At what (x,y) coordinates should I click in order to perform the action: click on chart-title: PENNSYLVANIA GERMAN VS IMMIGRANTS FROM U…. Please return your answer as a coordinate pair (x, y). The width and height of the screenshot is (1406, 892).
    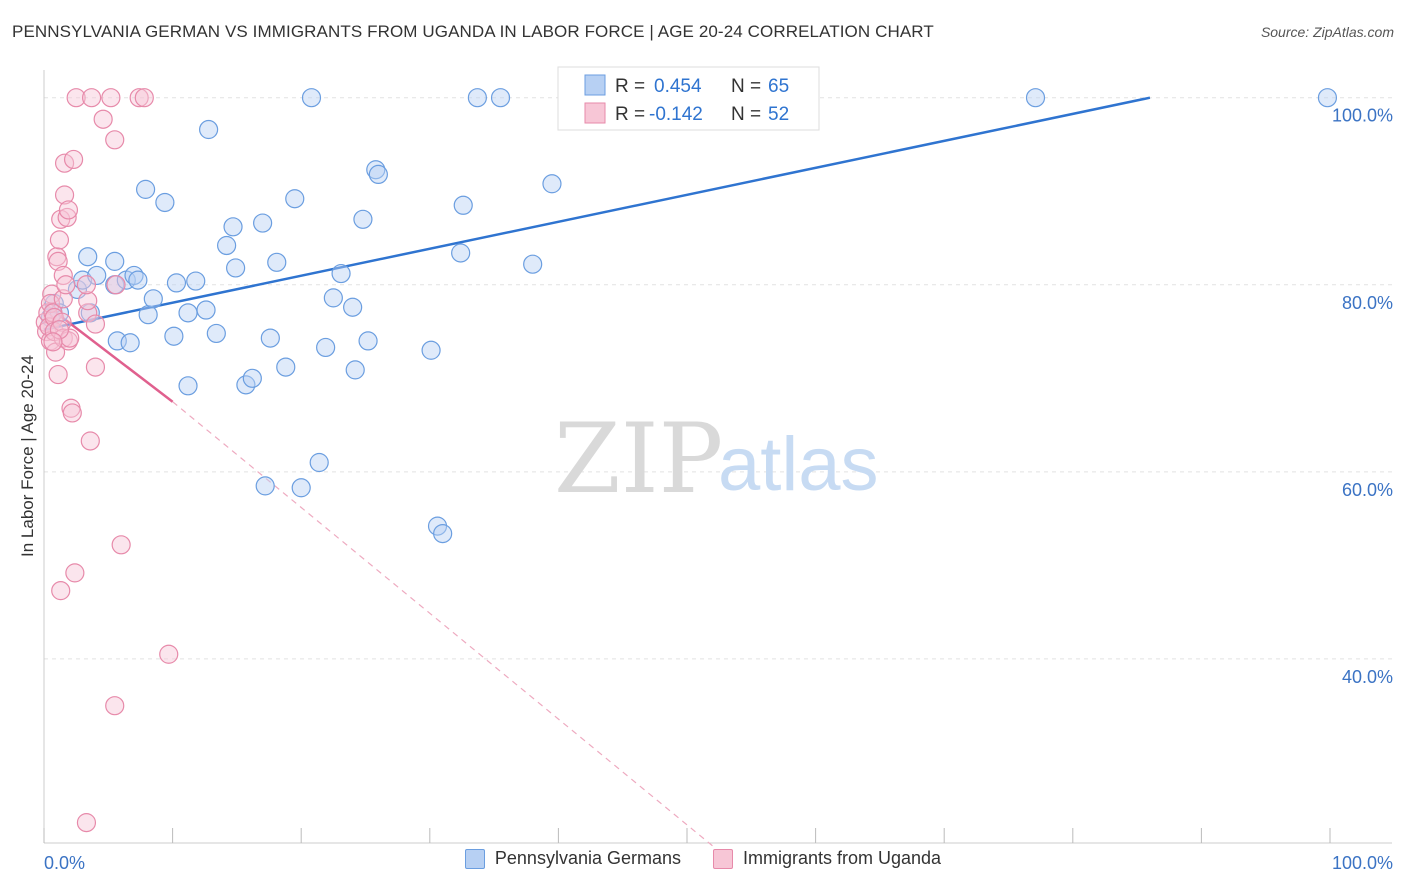
    Looking at the image, I should click on (473, 31).